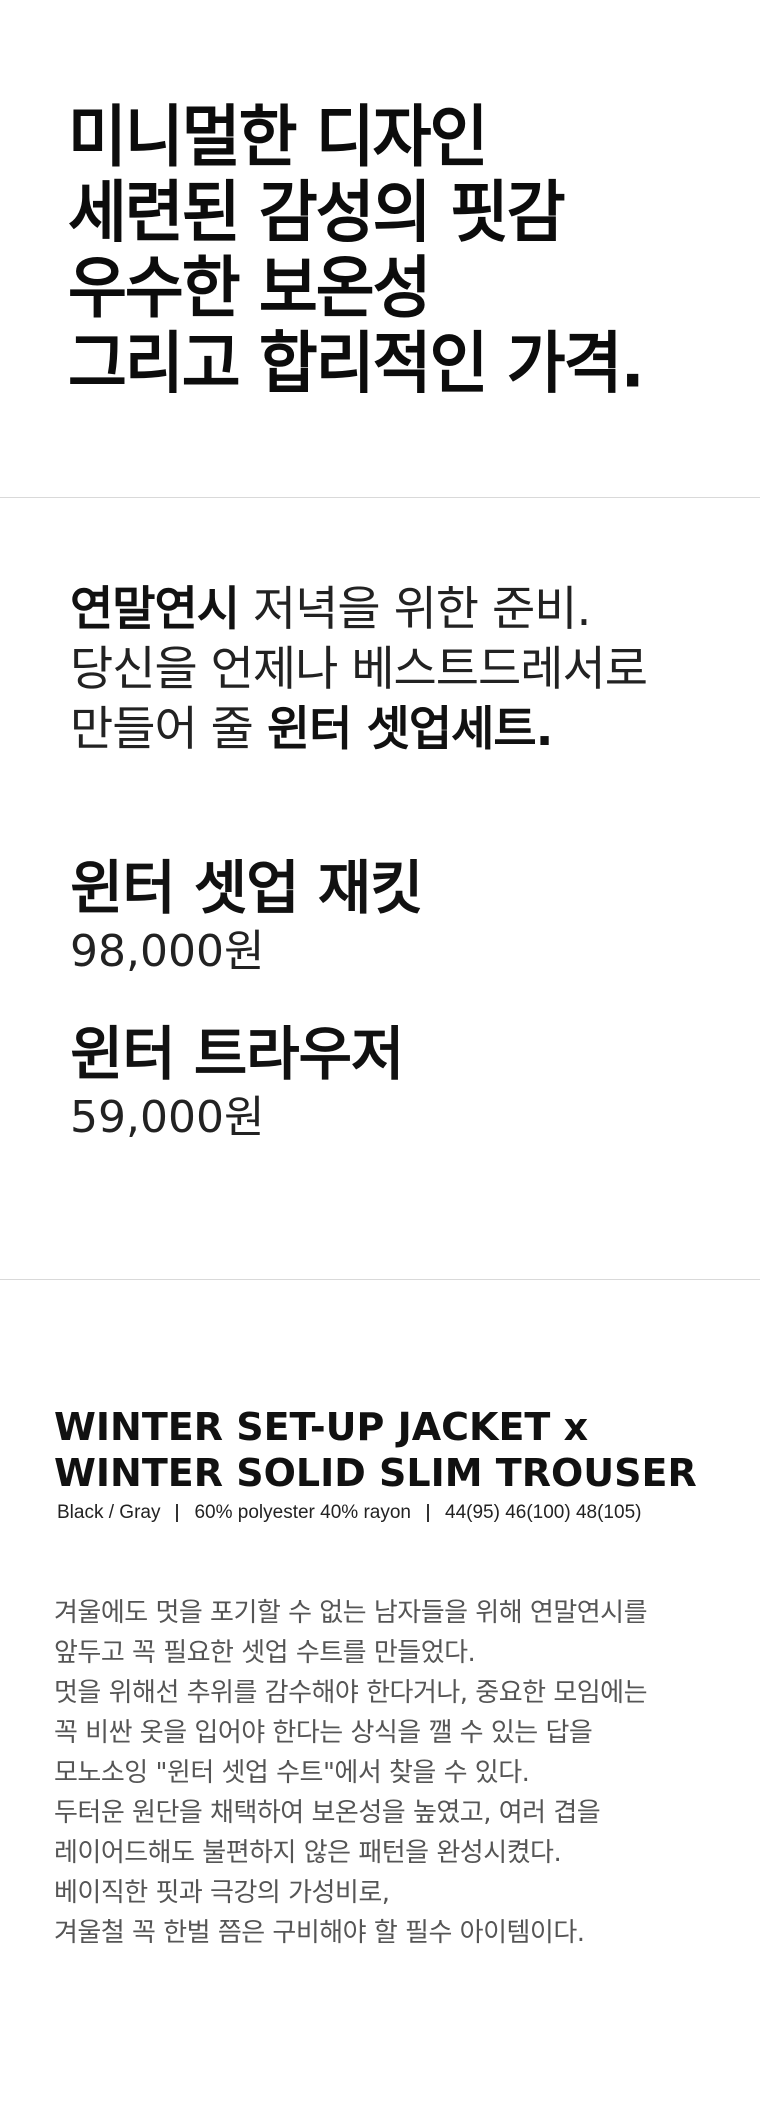 The width and height of the screenshot is (760, 2118). I want to click on hero-line: 그리고 합리적인 가격., so click(356, 364).